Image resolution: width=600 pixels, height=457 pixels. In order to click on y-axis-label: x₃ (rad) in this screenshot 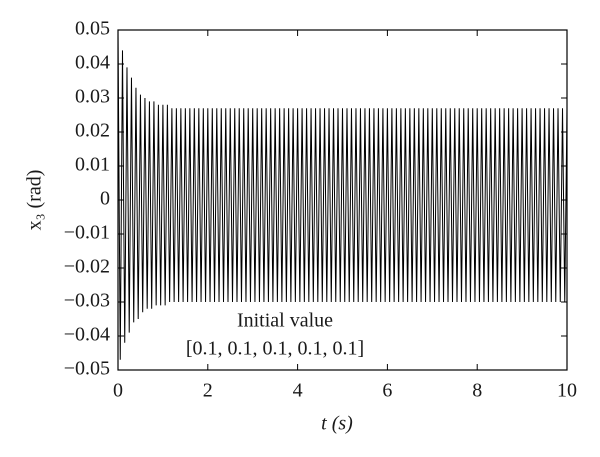, I will do `click(35, 200)`.